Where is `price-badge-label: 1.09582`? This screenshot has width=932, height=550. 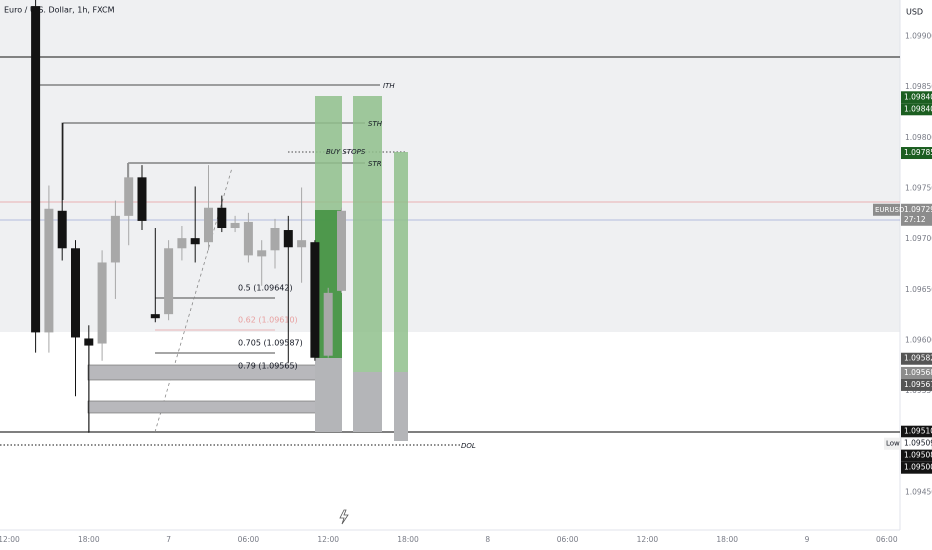
price-badge-label: 1.09582 is located at coordinates (918, 358).